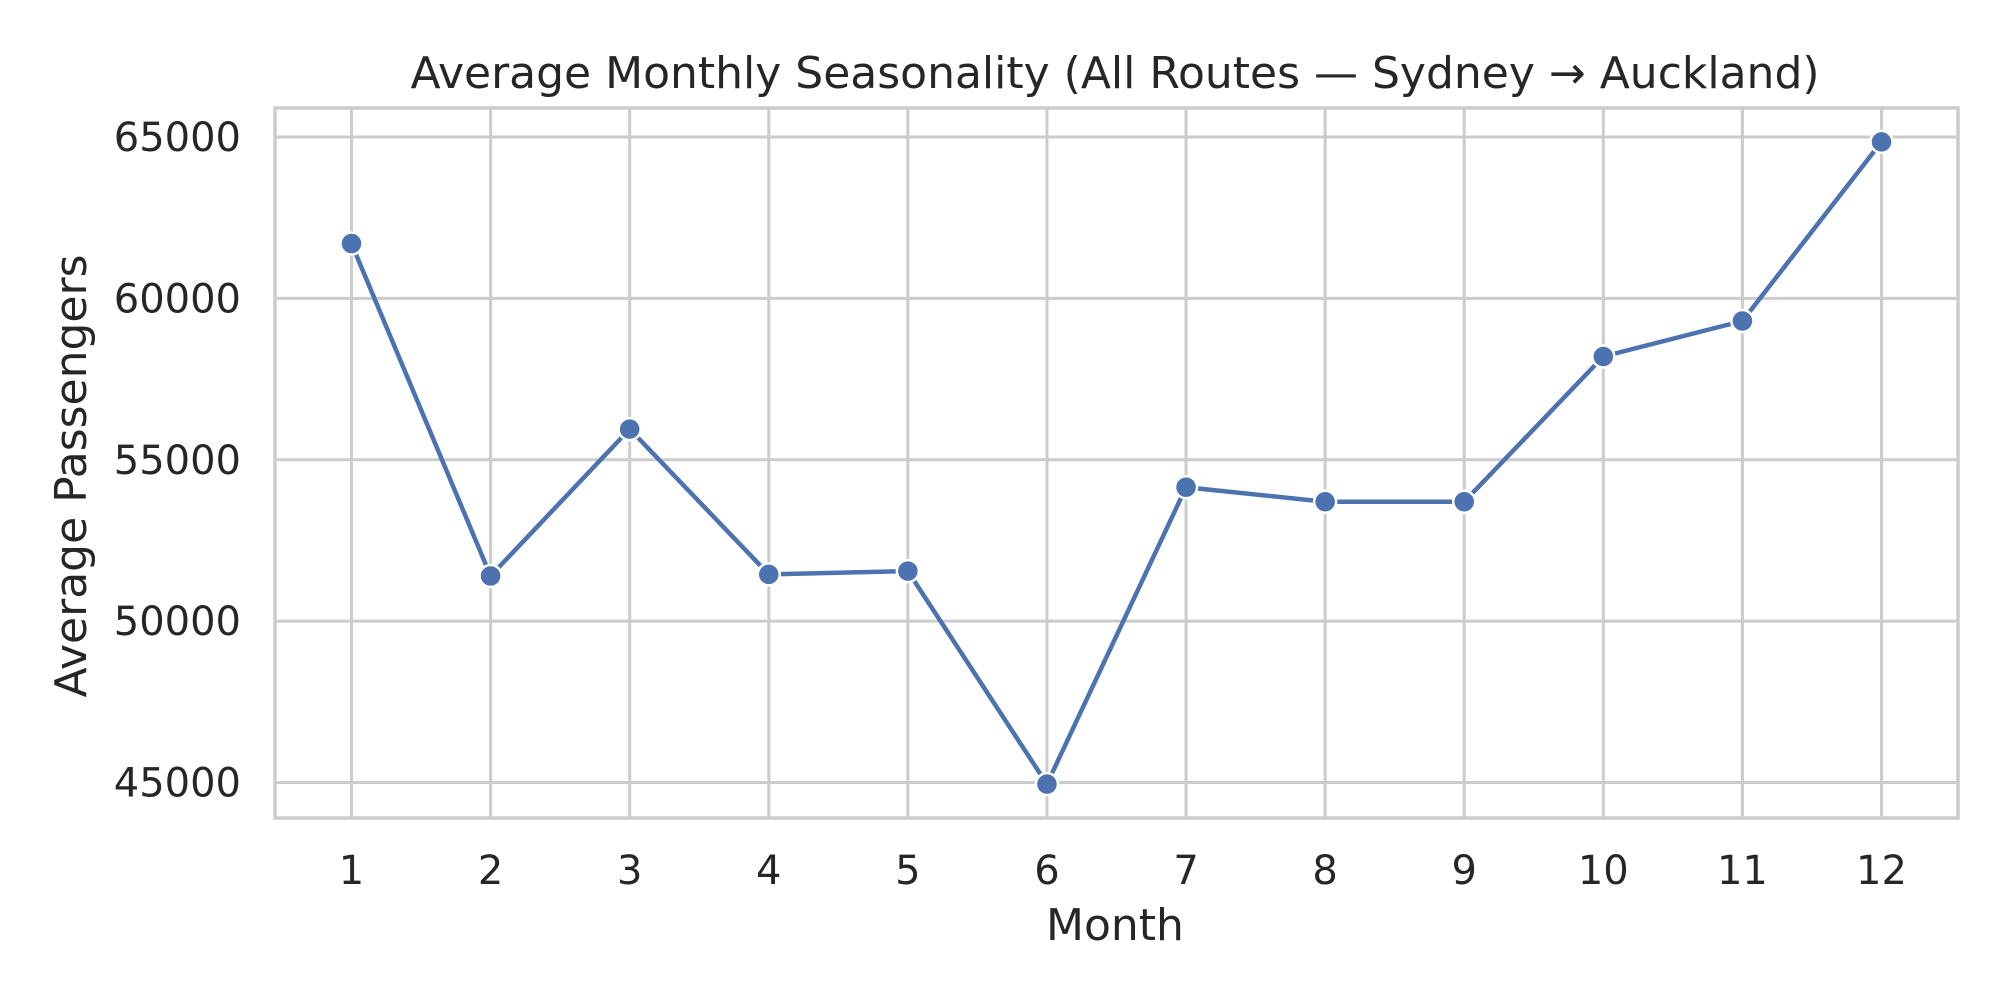 This screenshot has height=1000, width=2000. I want to click on y-tick-label: 50000, so click(177, 622).